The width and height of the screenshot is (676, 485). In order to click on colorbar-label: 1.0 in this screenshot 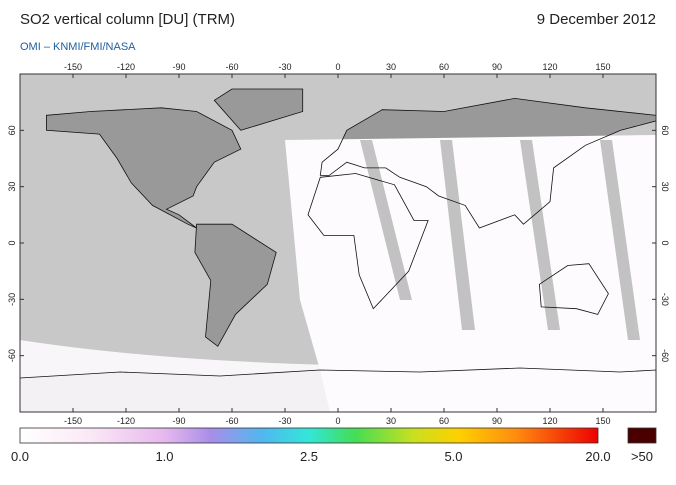, I will do `click(164, 456)`.